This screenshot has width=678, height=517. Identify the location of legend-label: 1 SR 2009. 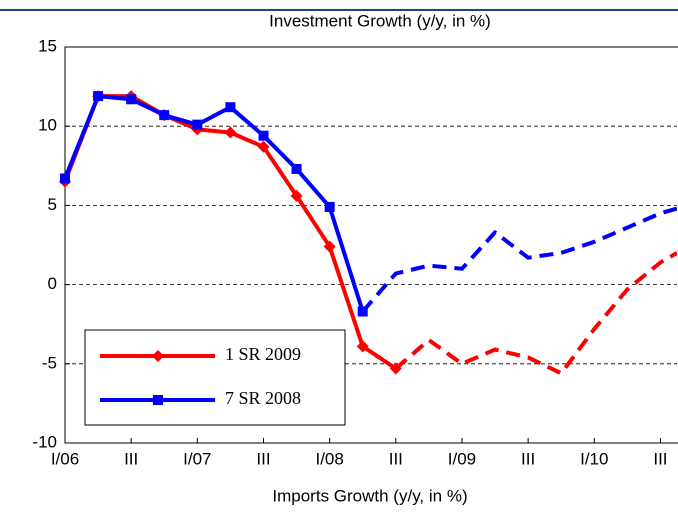
(263, 354).